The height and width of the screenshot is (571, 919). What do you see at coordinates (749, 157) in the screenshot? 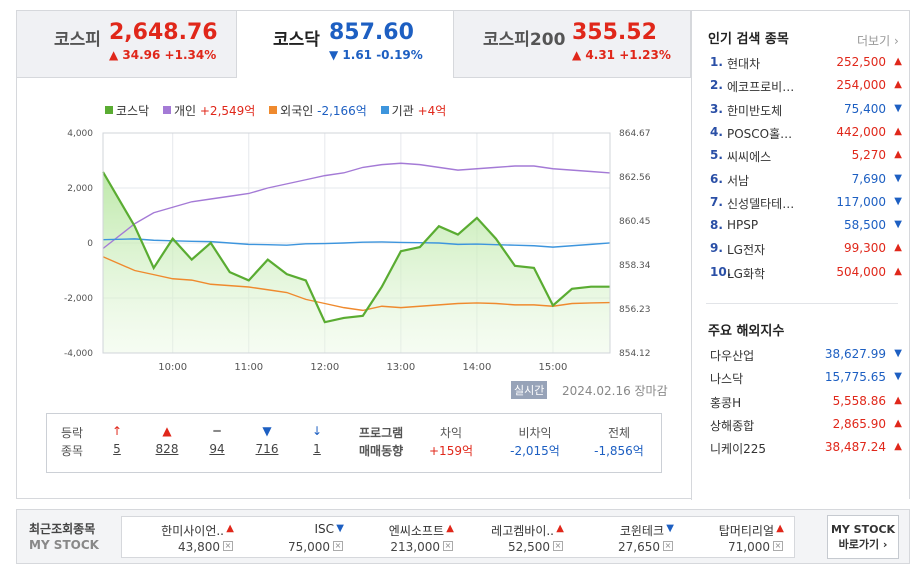
I see `popular-name: 씨씨에스` at bounding box center [749, 157].